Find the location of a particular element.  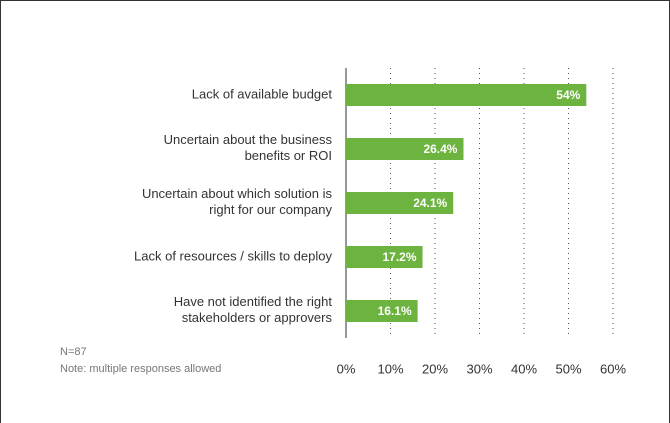

sample-note: N=87 is located at coordinates (73, 352).